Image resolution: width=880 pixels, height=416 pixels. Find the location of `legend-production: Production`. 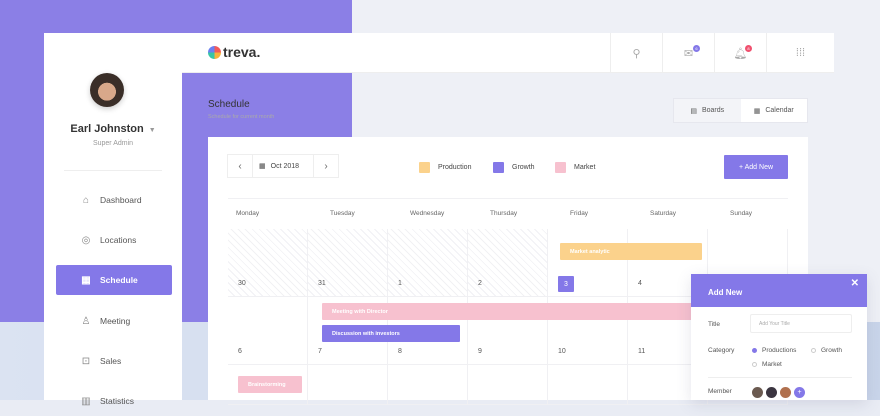

legend-production: Production is located at coordinates (445, 167).